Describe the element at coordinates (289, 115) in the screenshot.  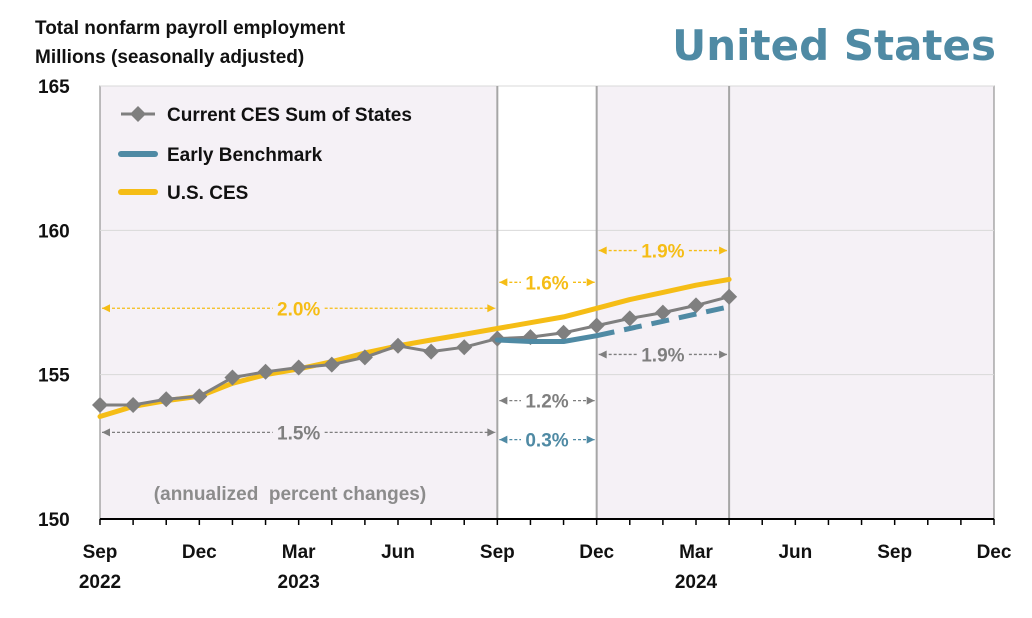
I see `legend-current-ces-label: Current CES Sum of States` at that location.